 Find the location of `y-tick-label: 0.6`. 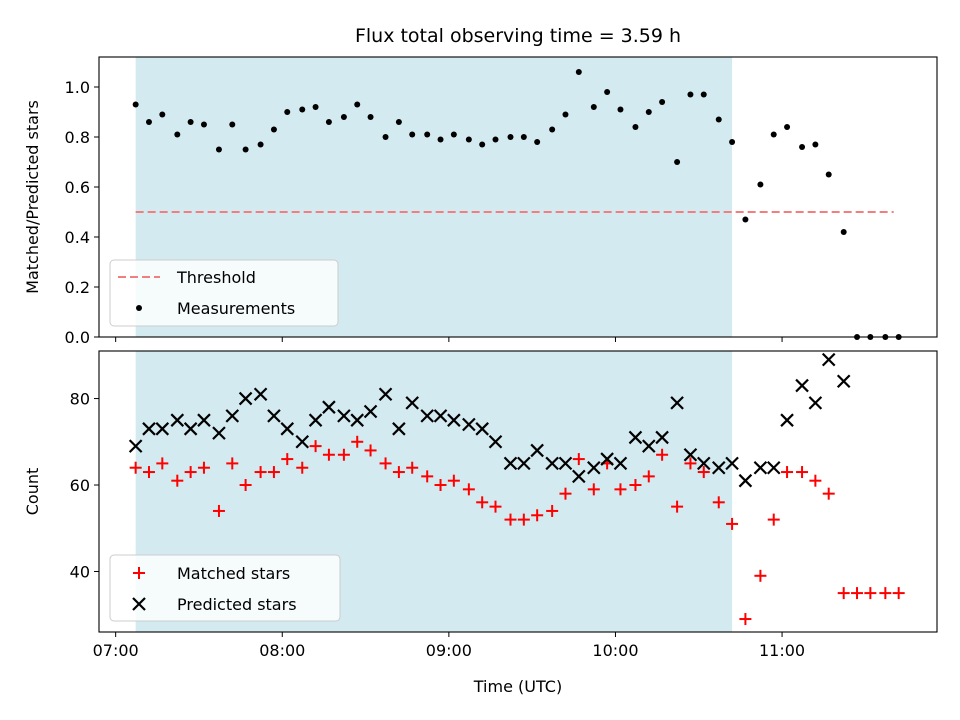

y-tick-label: 0.6 is located at coordinates (77, 187).